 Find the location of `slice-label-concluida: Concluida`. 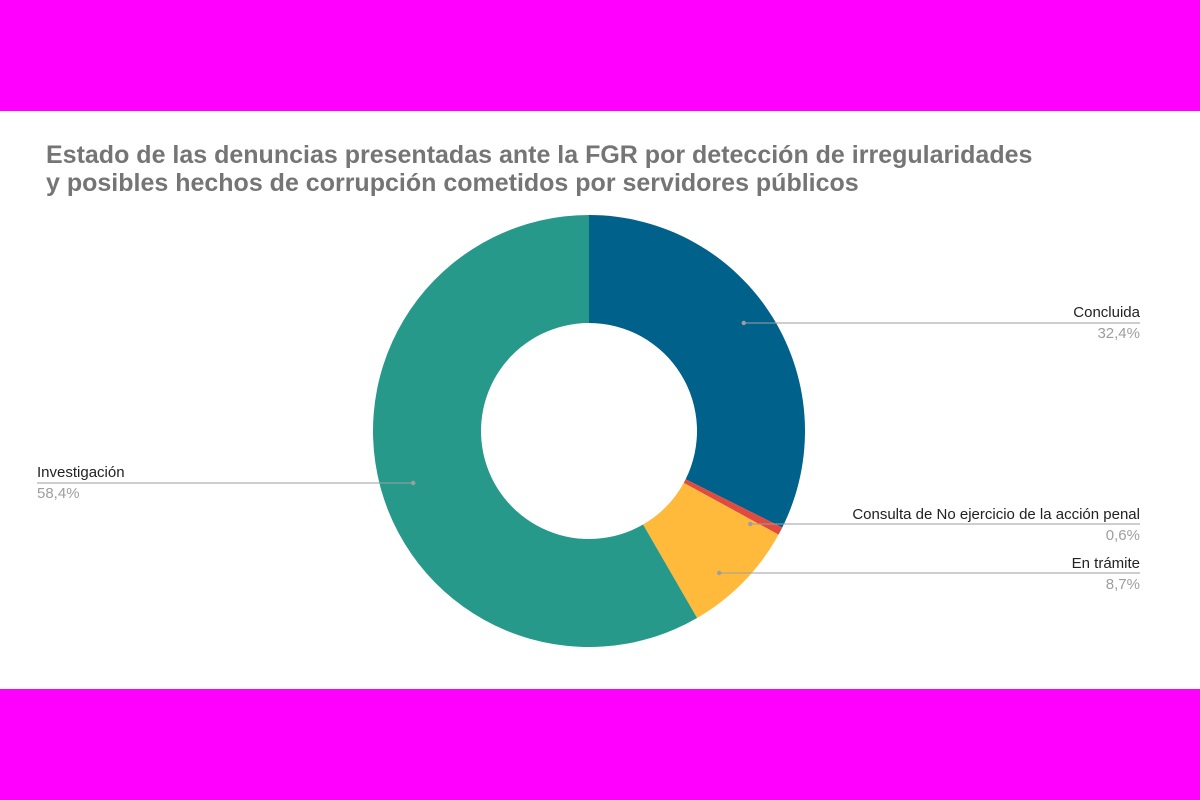

slice-label-concluida: Concluida is located at coordinates (1106, 312).